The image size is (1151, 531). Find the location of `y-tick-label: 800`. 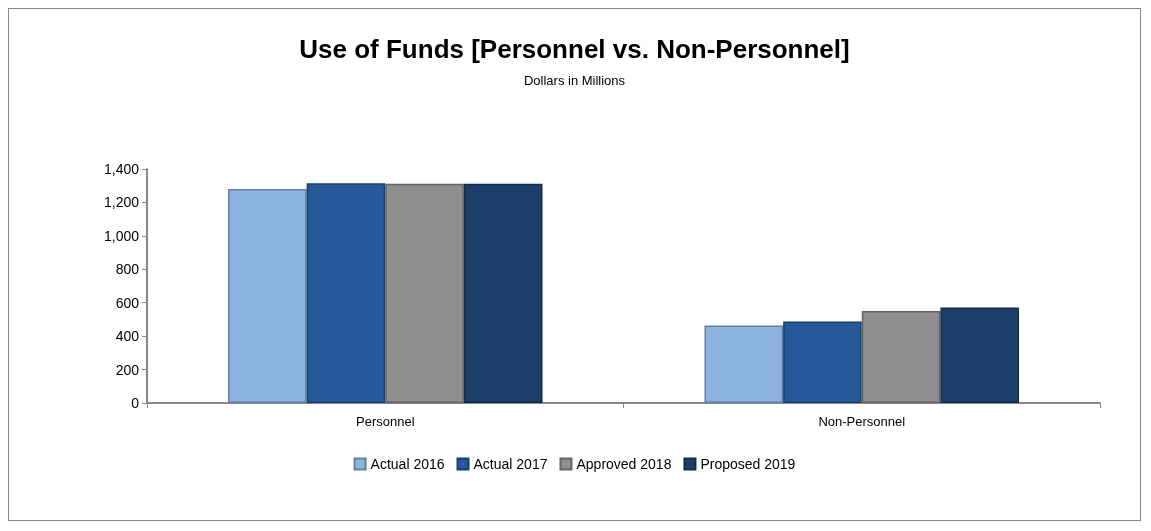

y-tick-label: 800 is located at coordinates (127, 269).